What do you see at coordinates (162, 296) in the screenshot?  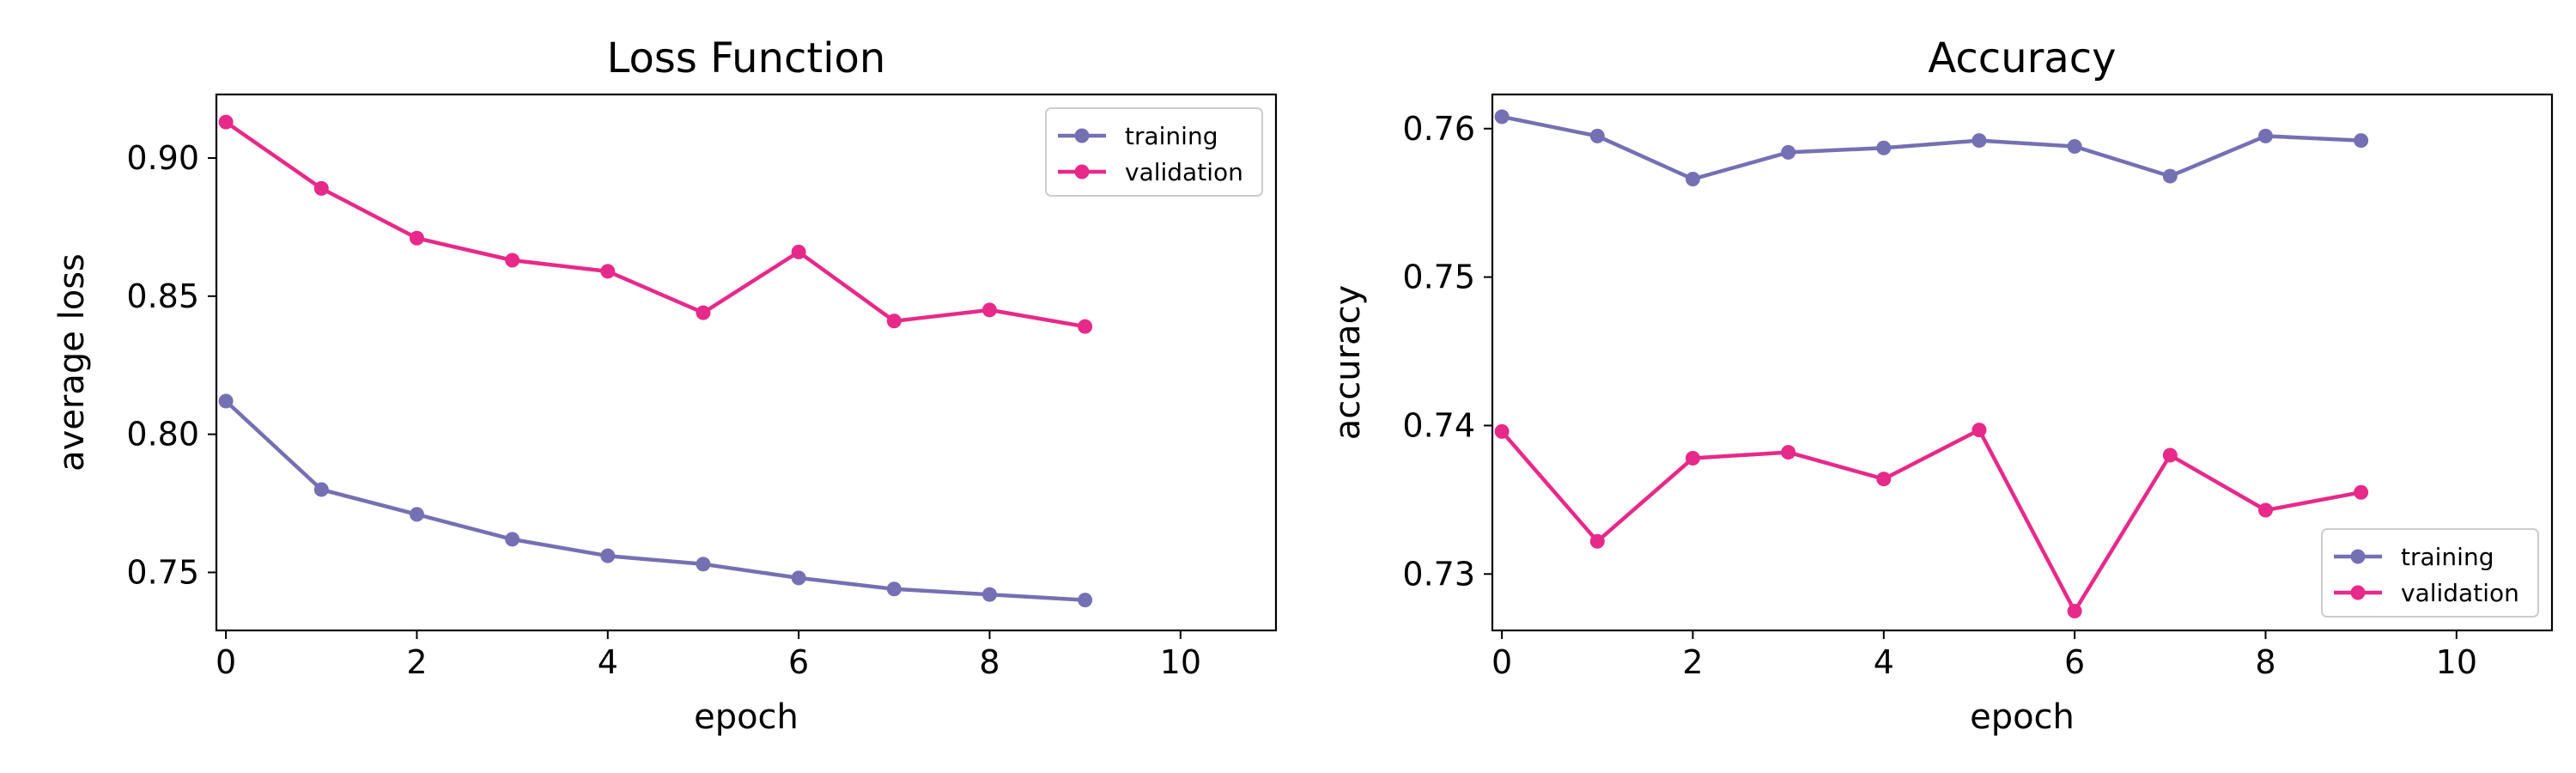 I see `y-tick-label: 0.85` at bounding box center [162, 296].